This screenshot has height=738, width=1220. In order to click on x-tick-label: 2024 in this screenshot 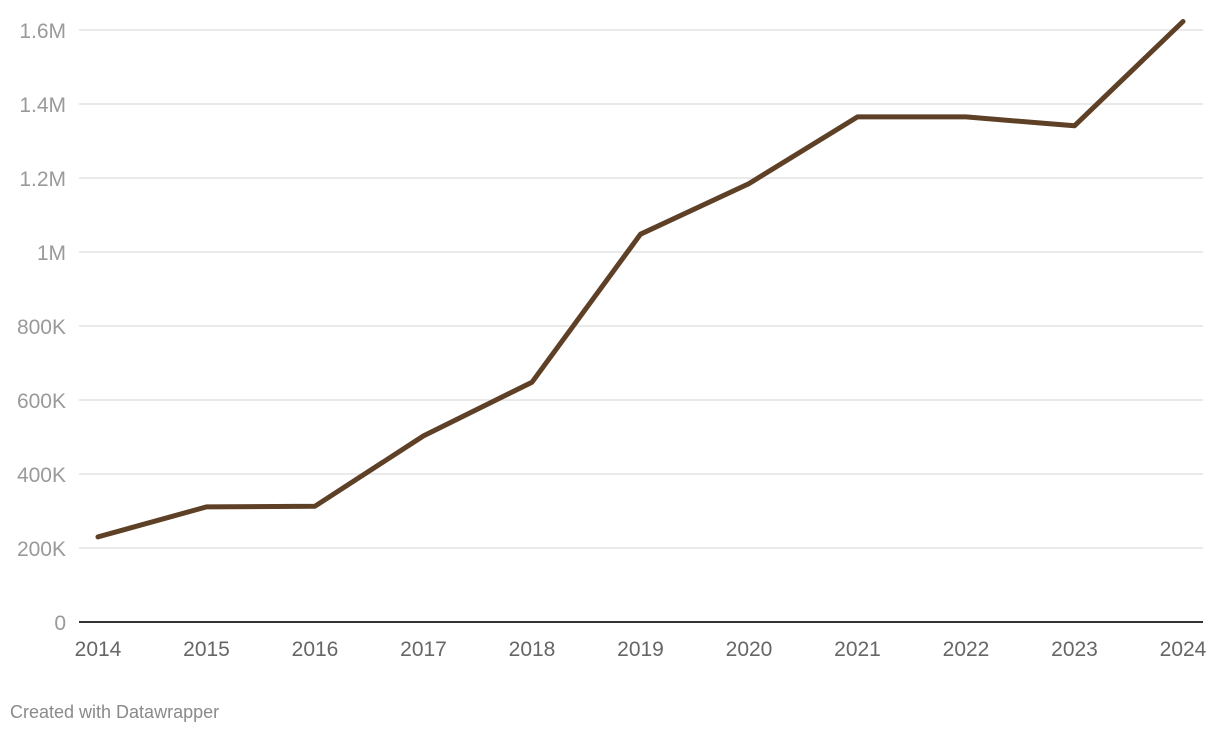, I will do `click(1183, 649)`.